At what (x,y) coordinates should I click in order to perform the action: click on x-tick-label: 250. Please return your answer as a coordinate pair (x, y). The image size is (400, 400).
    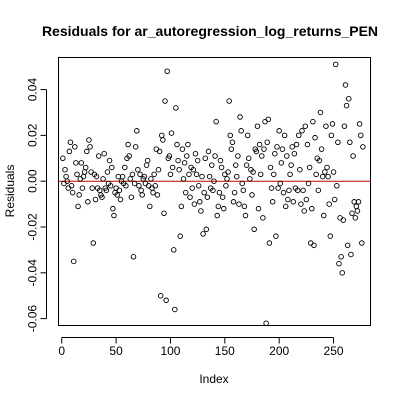
    Looking at the image, I should click on (334, 351).